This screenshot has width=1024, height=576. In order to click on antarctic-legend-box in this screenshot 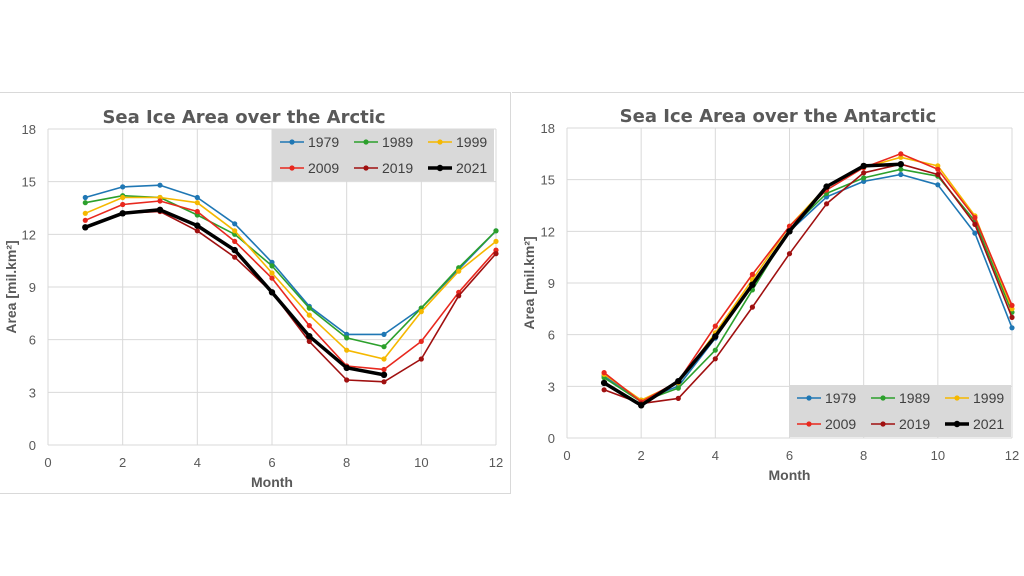, I will do `click(900, 411)`.